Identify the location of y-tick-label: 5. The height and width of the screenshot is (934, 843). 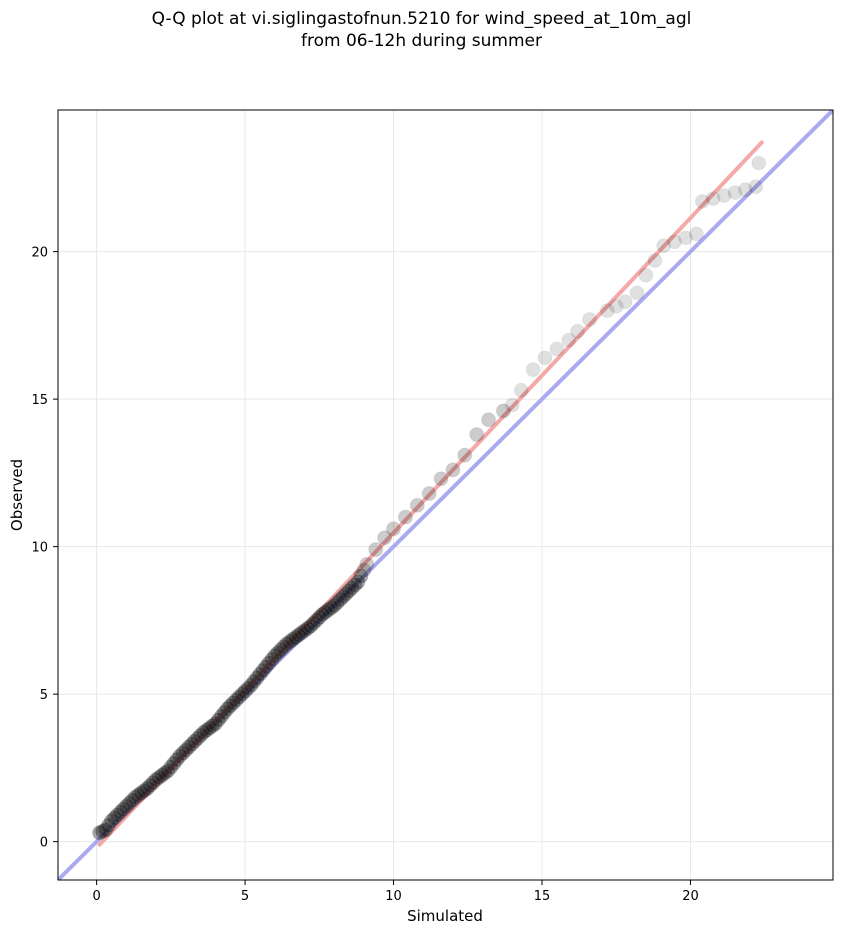
(44, 695).